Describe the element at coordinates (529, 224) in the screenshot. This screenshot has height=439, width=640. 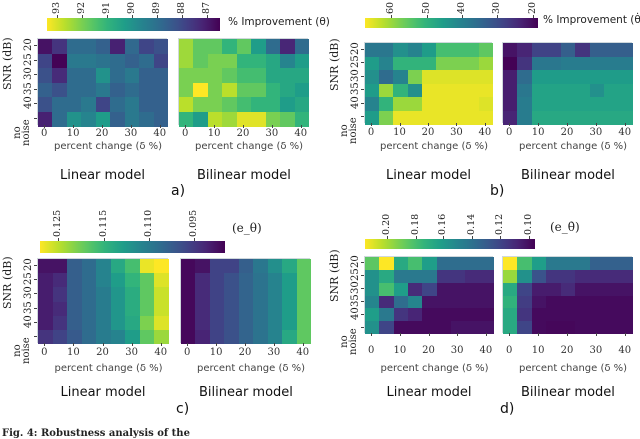
I see `colorbar-tick-label: 0.10` at that location.